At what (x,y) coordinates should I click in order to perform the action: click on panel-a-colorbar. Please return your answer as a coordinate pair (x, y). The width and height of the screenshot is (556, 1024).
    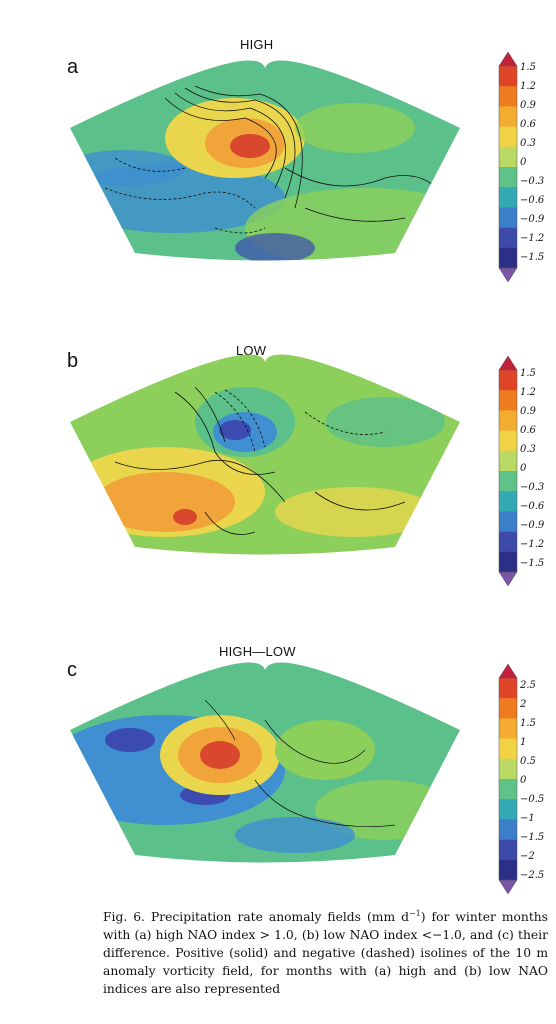
    Looking at the image, I should click on (508, 167).